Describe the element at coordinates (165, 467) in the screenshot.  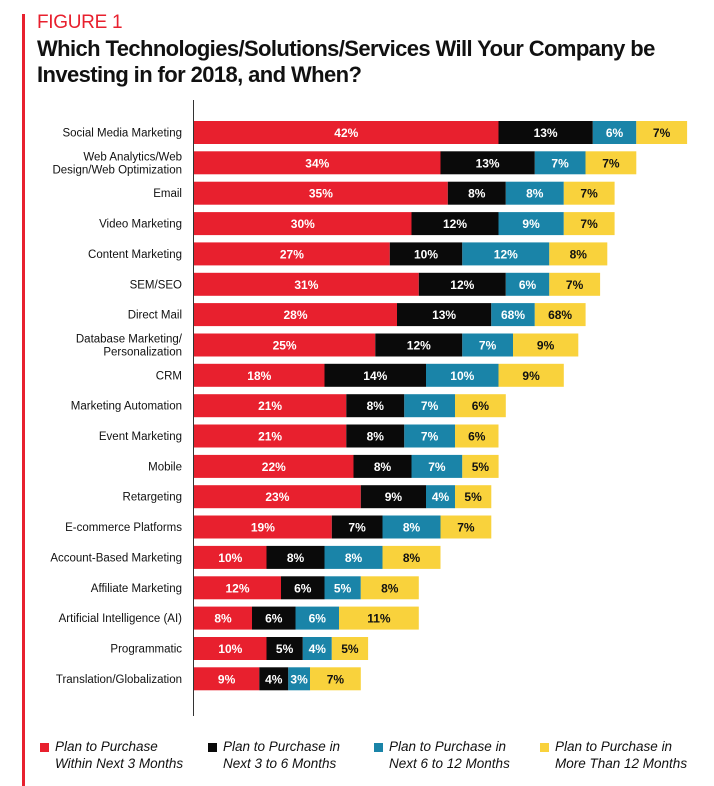
I see `category-label-11: Mobile` at that location.